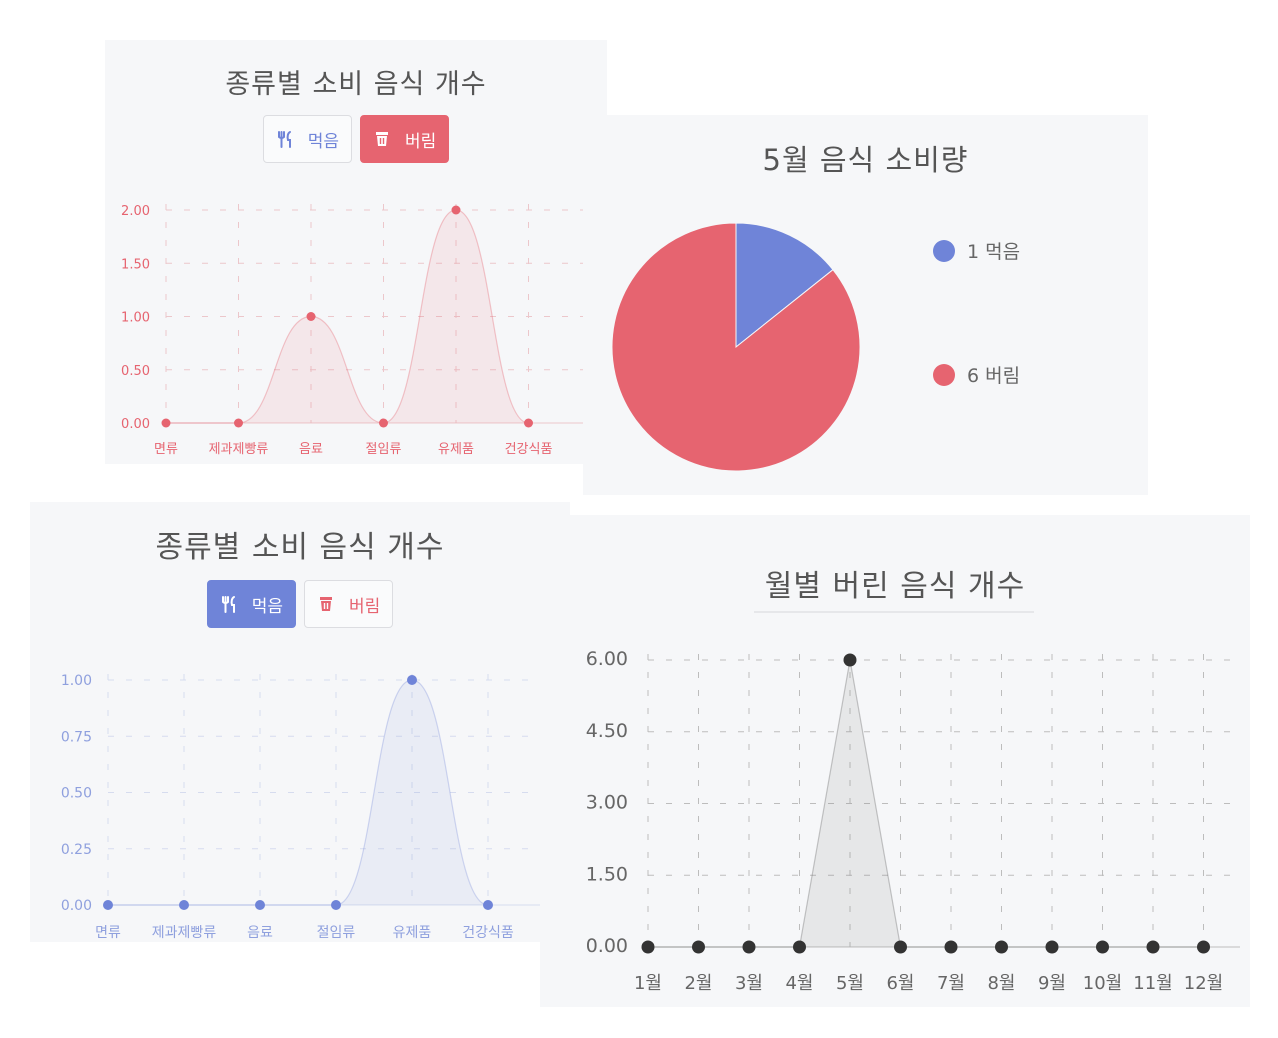 This screenshot has height=1038, width=1278. I want to click on title-divider, so click(894, 612).